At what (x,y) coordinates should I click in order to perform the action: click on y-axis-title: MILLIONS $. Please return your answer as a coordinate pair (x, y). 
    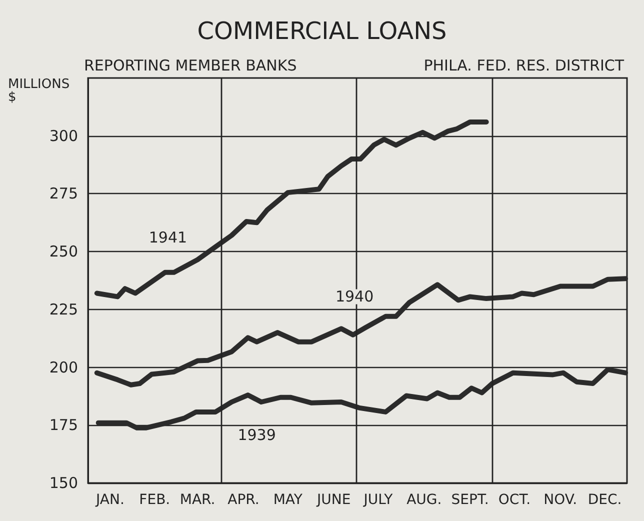
    Looking at the image, I should click on (39, 91).